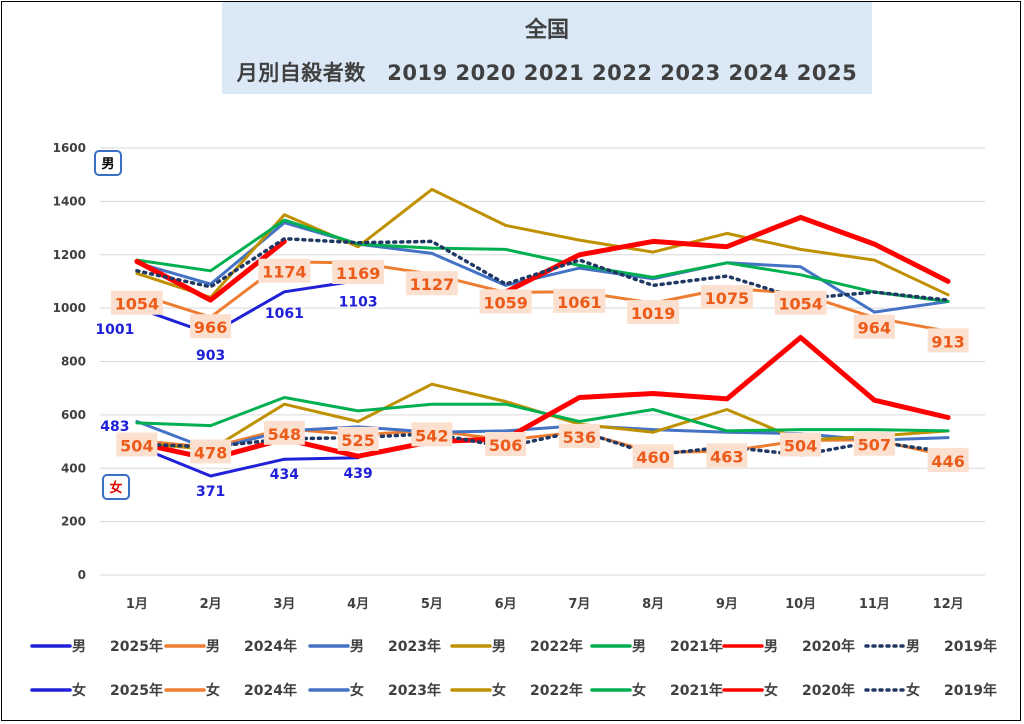 Image resolution: width=1024 pixels, height=724 pixels. I want to click on x-tick-label: 11月, so click(874, 604).